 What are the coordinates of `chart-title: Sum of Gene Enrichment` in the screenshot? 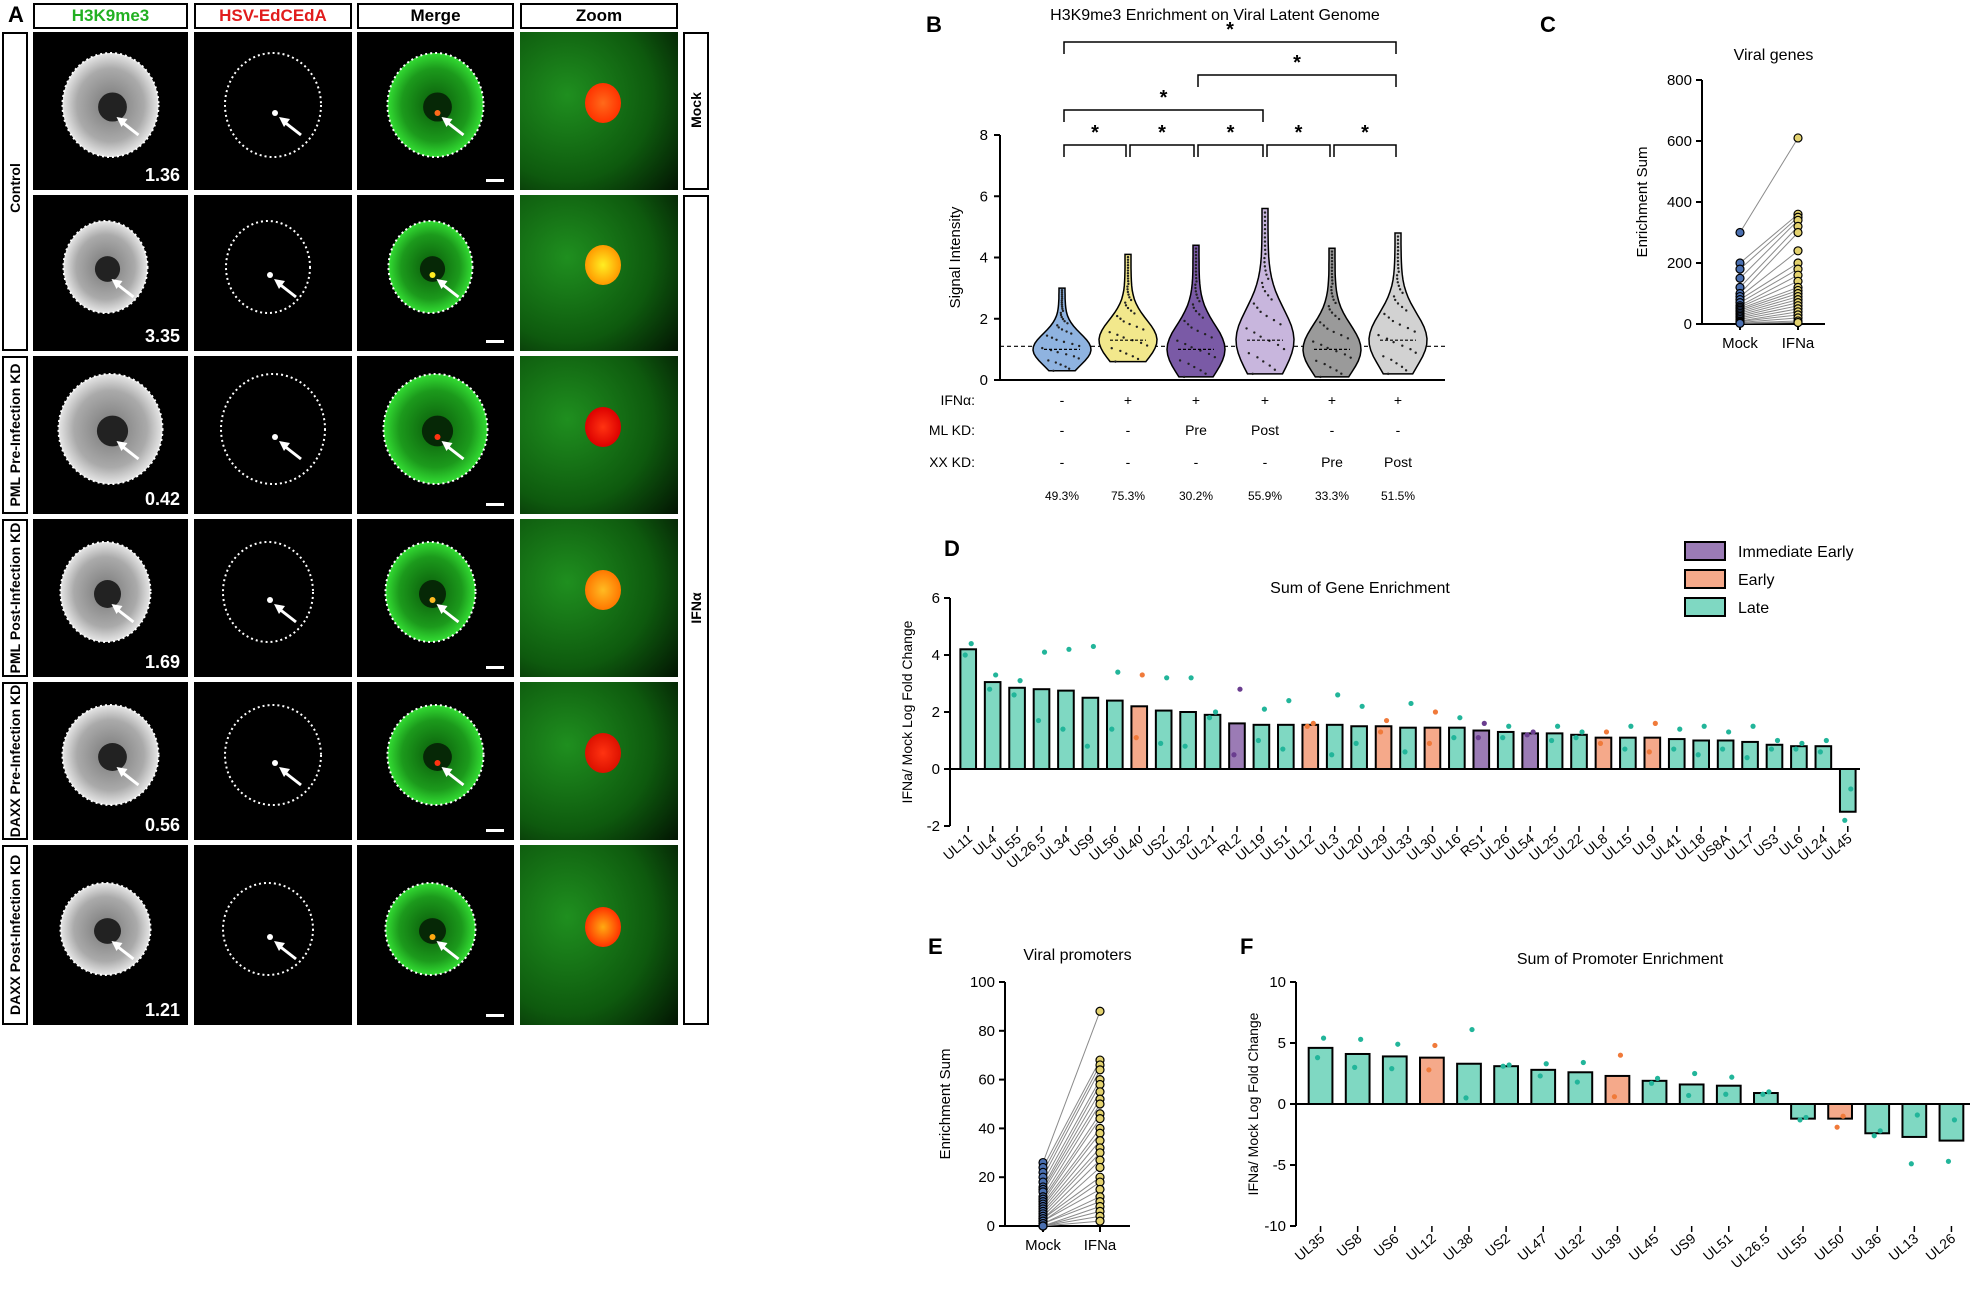 It's located at (1360, 588).